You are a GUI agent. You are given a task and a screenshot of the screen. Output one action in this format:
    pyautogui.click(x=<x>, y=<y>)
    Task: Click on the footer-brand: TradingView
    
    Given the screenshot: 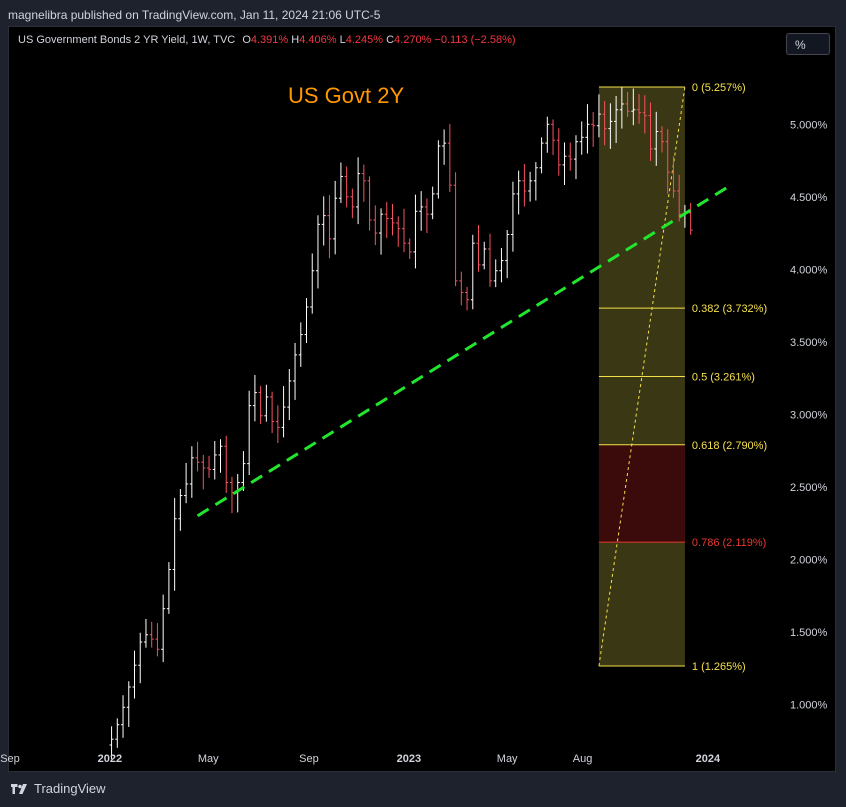 What is the action you would take?
    pyautogui.click(x=58, y=788)
    